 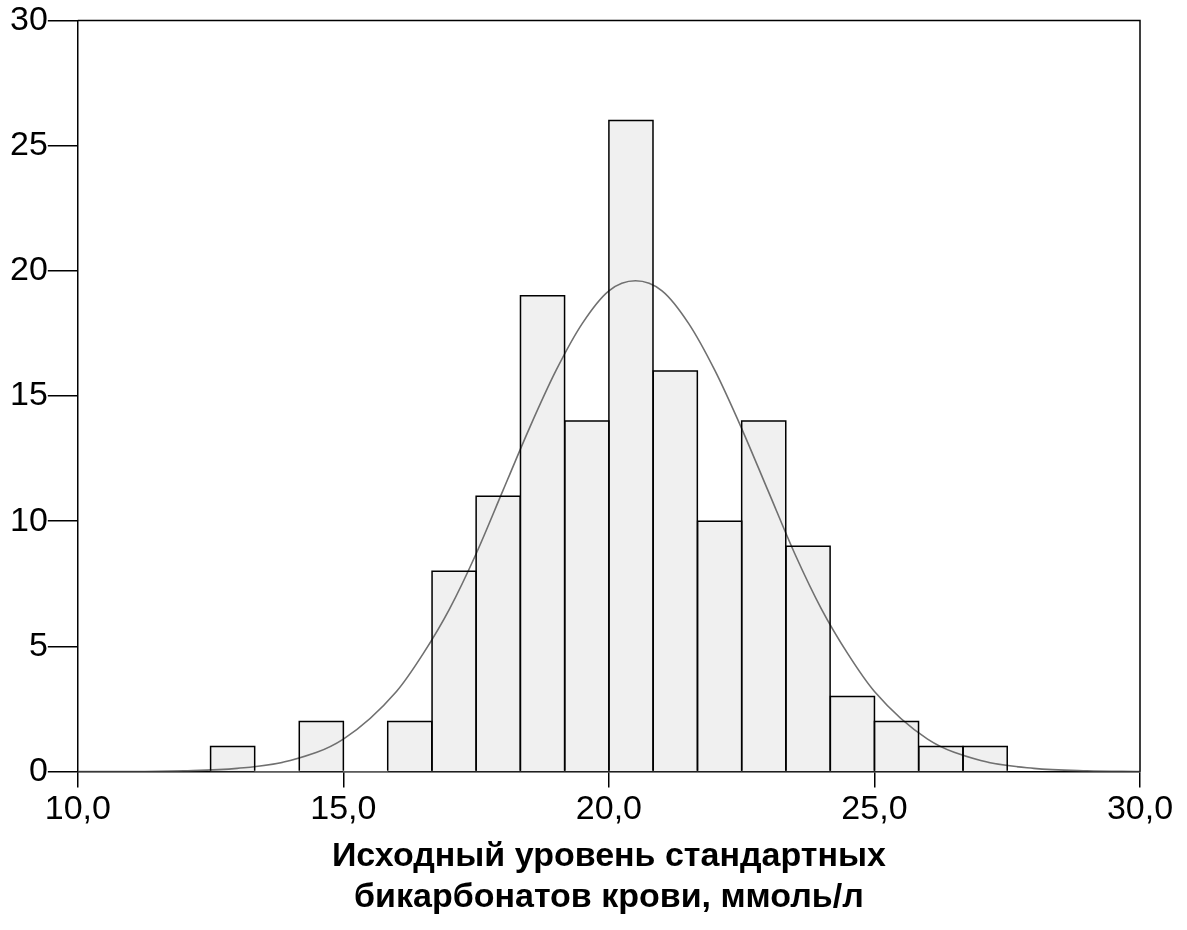 I want to click on x-tick-label: 30,0, so click(x=1140, y=807).